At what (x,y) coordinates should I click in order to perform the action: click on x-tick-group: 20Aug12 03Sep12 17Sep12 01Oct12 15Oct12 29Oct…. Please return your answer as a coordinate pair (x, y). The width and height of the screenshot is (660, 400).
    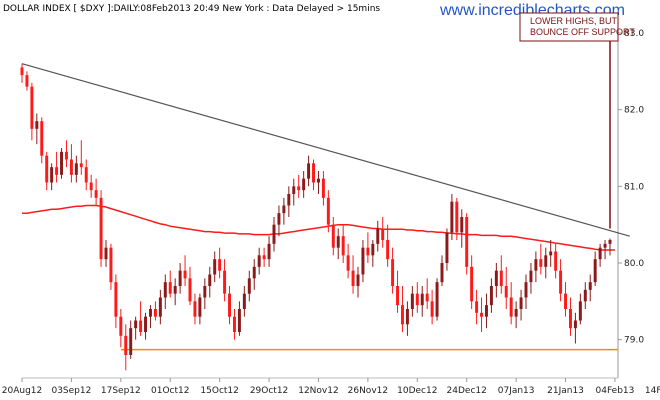
    Looking at the image, I should click on (331, 387).